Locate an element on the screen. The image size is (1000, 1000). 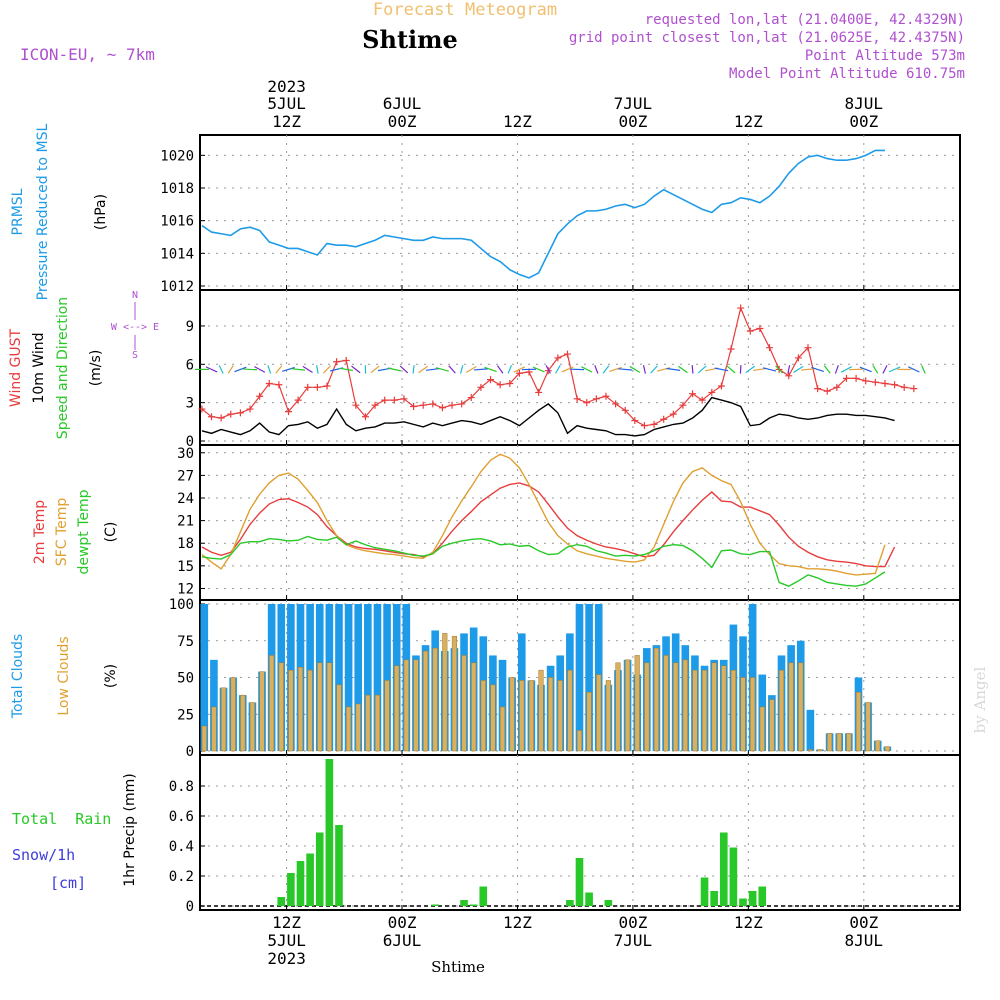
dewpt-line is located at coordinates (543, 561).